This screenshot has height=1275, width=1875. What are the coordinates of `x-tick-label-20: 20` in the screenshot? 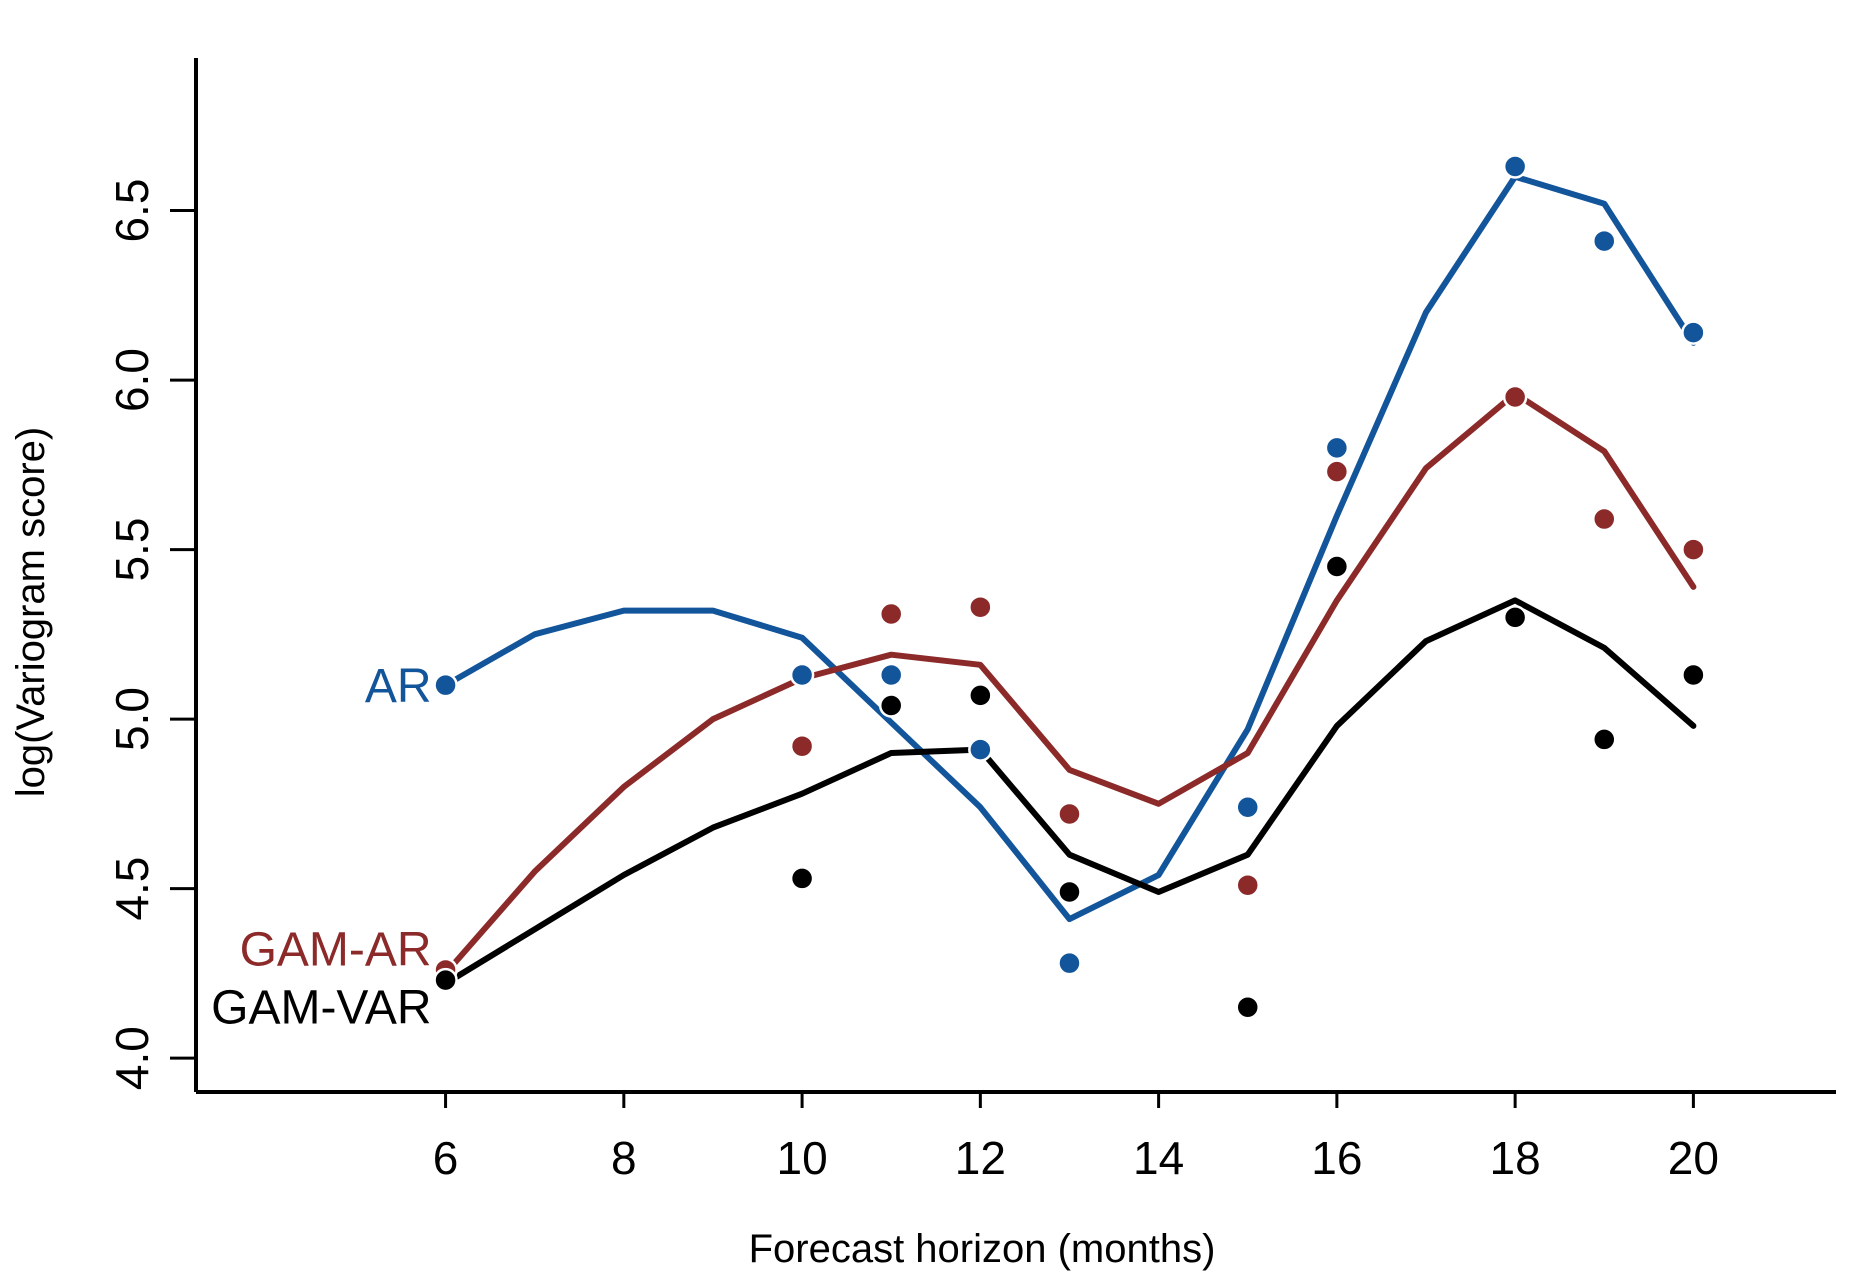 It's located at (1693, 1158).